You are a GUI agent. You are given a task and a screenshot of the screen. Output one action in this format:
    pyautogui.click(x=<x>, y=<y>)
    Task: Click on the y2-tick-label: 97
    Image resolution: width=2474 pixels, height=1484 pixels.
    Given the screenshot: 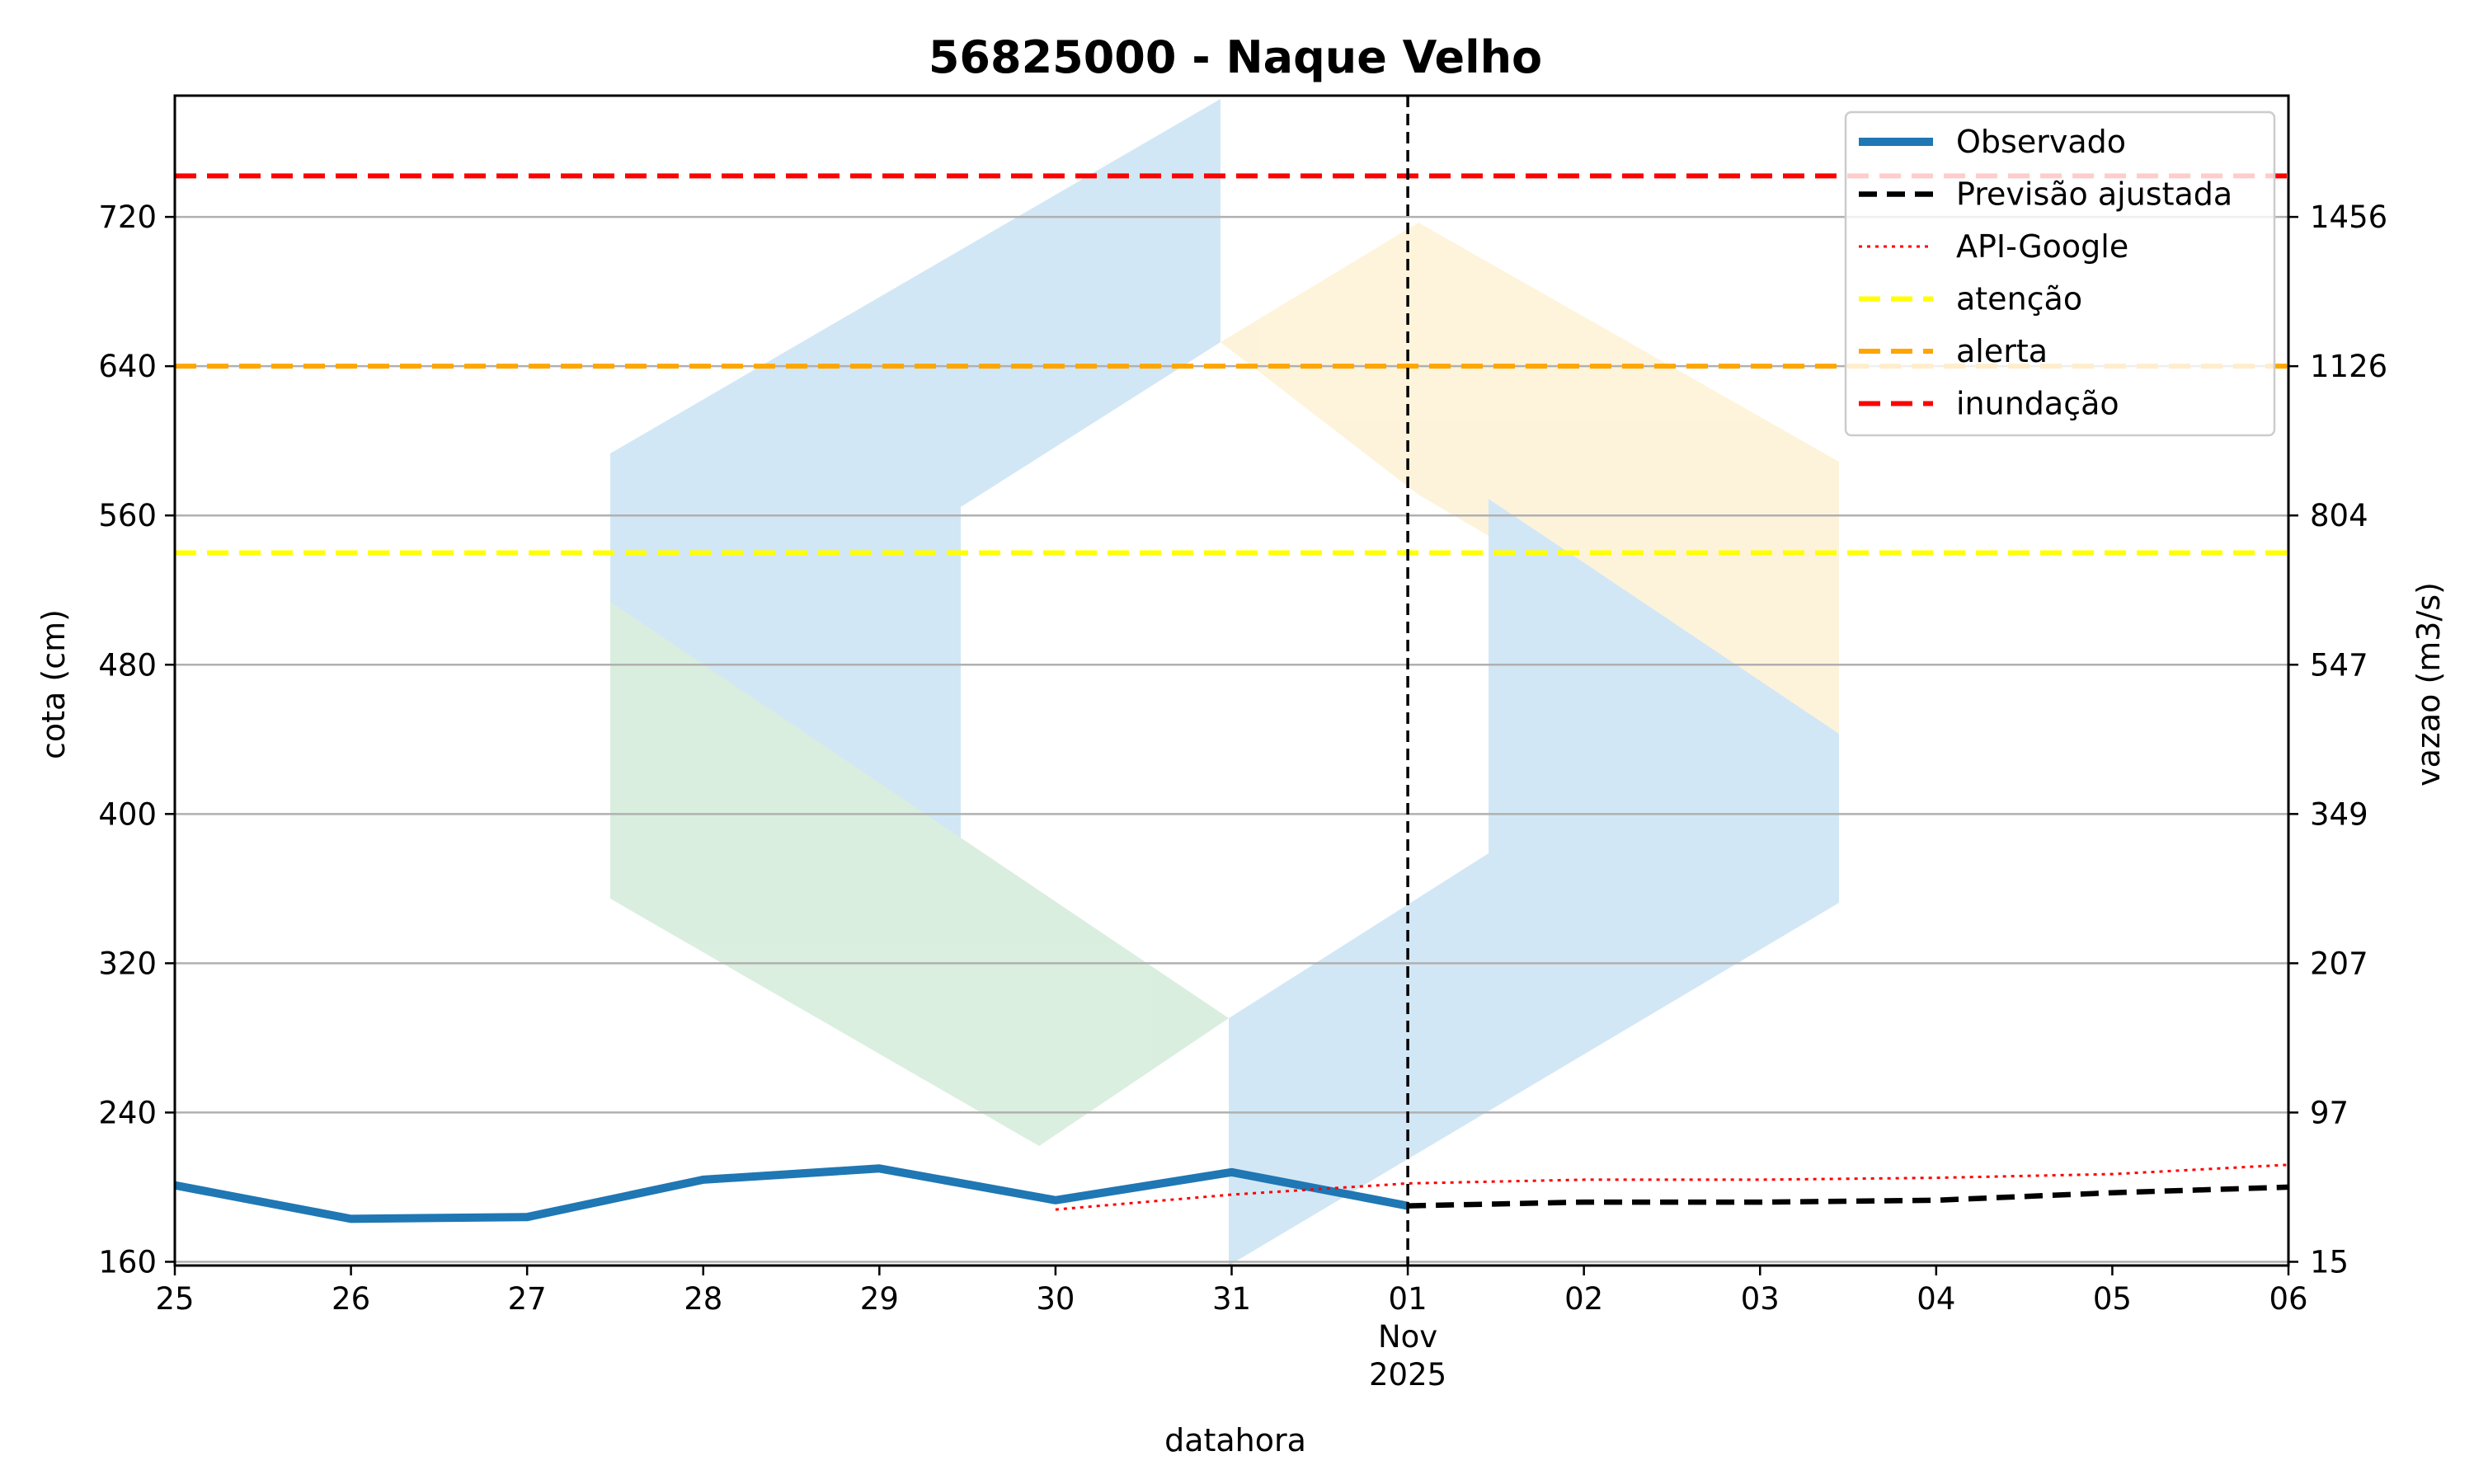 What is the action you would take?
    pyautogui.click(x=2329, y=1112)
    